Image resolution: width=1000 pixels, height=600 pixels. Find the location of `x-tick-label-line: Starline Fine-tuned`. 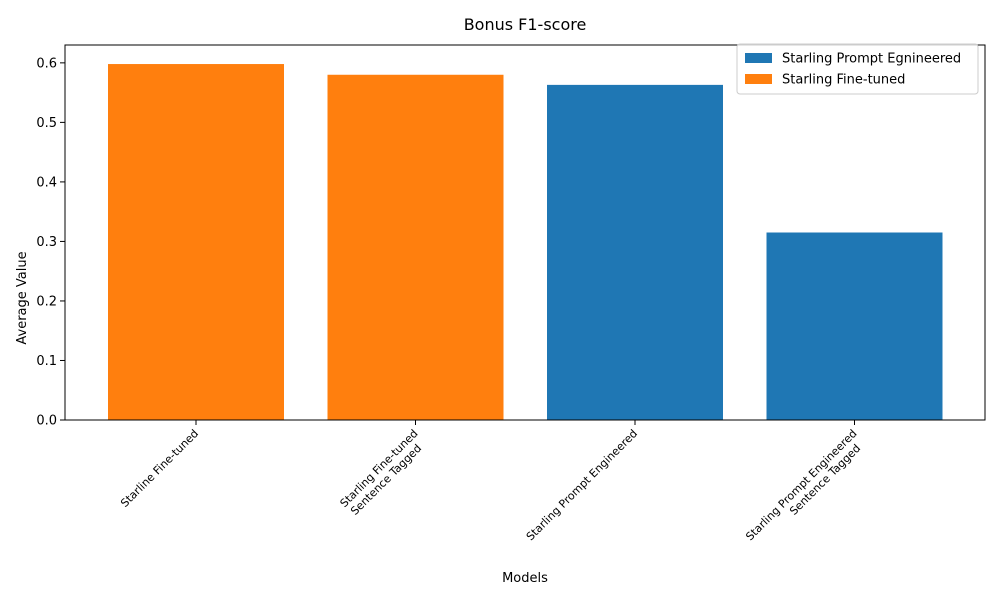

x-tick-label-line: Starline Fine-tuned is located at coordinates (159, 468).